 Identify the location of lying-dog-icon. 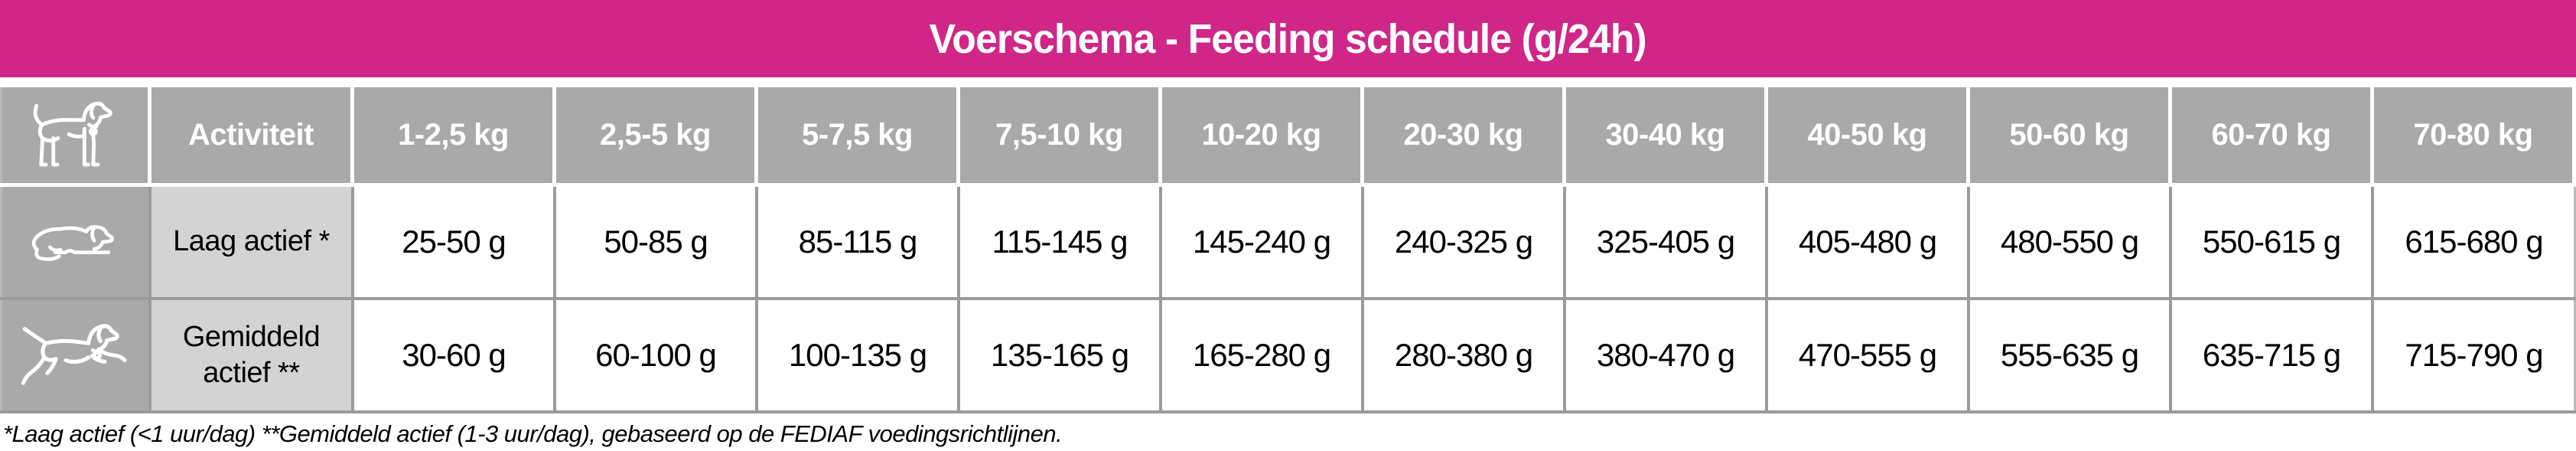
(77, 242).